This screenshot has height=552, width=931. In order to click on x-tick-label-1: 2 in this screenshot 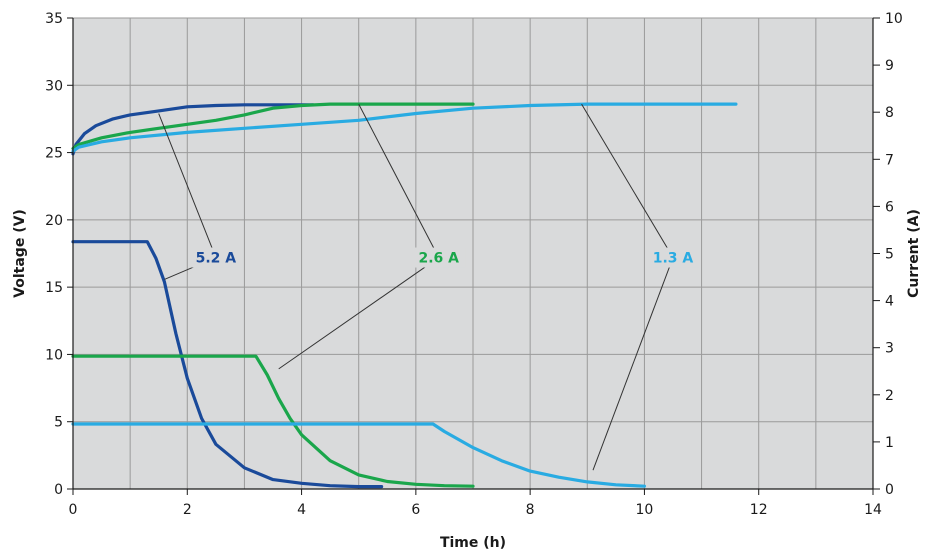, I will do `click(187, 510)`.